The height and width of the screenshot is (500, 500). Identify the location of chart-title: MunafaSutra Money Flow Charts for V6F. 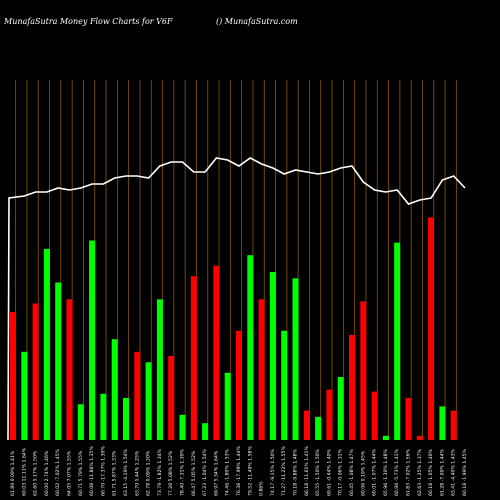
(88, 21).